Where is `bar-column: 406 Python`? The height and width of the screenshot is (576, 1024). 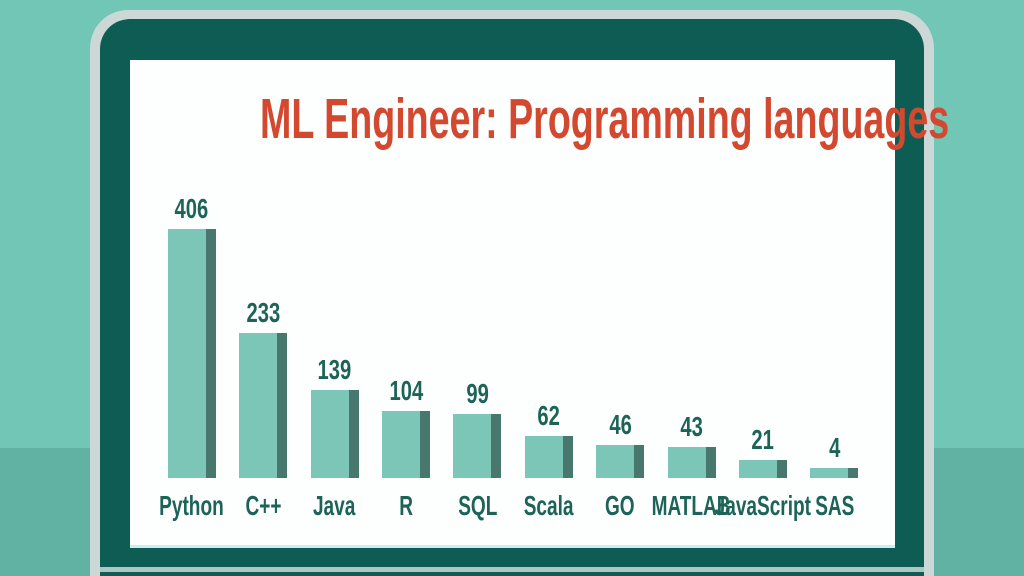
bar-column: 406 Python is located at coordinates (191, 354).